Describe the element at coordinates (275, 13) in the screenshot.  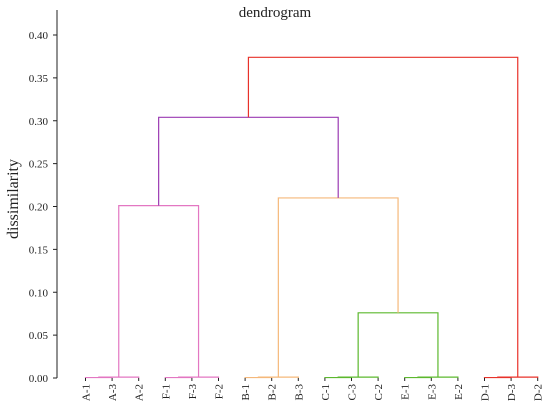
I see `chart-title: dendrogram` at that location.